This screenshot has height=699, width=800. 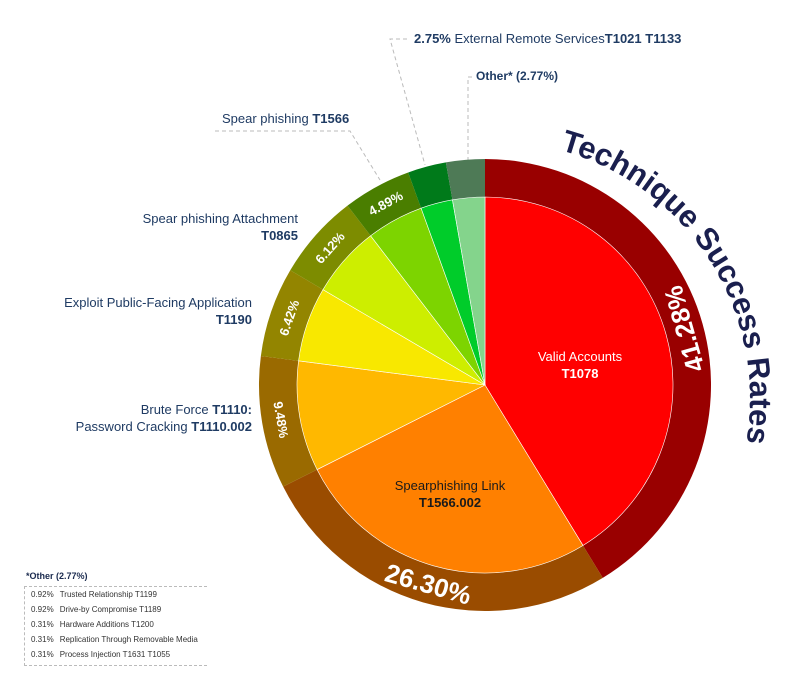 What do you see at coordinates (220, 227) in the screenshot?
I see `label-attachment: Spear phishing Attachment T0865` at bounding box center [220, 227].